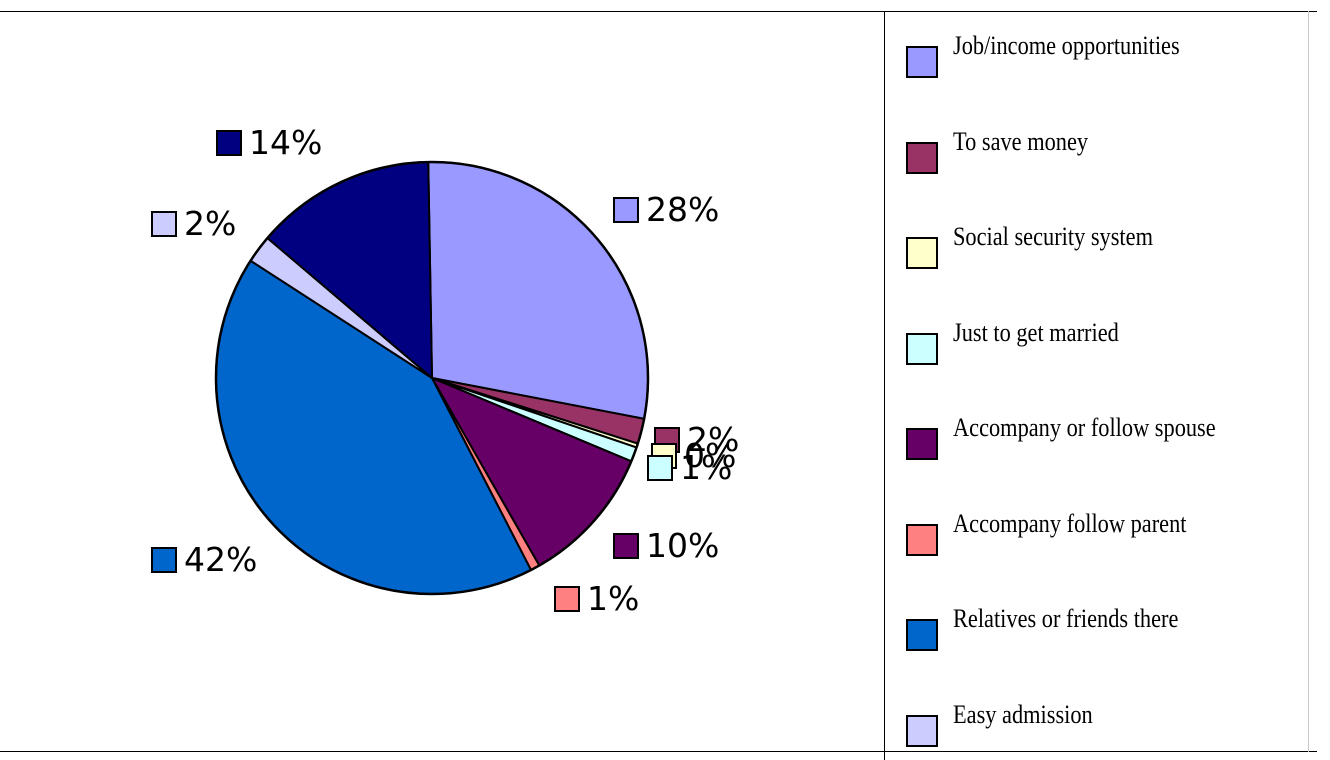 The height and width of the screenshot is (760, 1330). I want to click on legend-label: Relatives or friends there, so click(1066, 618).